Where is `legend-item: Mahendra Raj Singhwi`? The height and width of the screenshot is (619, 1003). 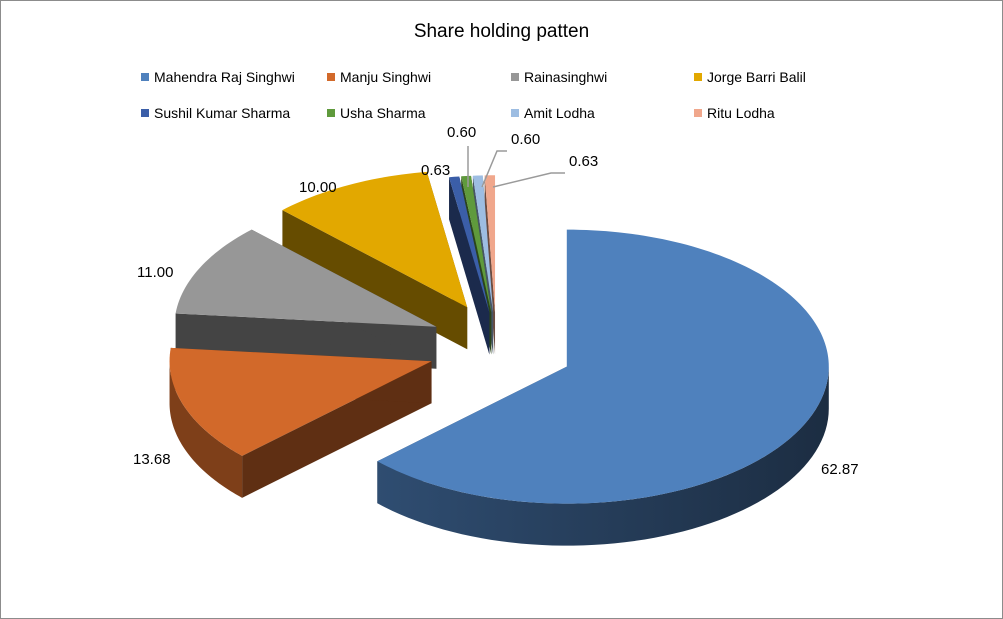
legend-item: Mahendra Raj Singhwi is located at coordinates (218, 77).